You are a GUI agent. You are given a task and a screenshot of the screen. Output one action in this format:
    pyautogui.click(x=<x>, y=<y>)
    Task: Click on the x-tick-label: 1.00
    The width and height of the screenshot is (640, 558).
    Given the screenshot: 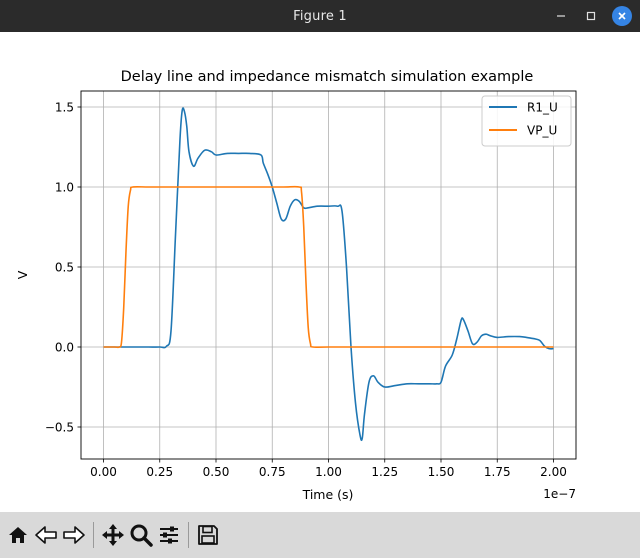 What is the action you would take?
    pyautogui.click(x=328, y=472)
    